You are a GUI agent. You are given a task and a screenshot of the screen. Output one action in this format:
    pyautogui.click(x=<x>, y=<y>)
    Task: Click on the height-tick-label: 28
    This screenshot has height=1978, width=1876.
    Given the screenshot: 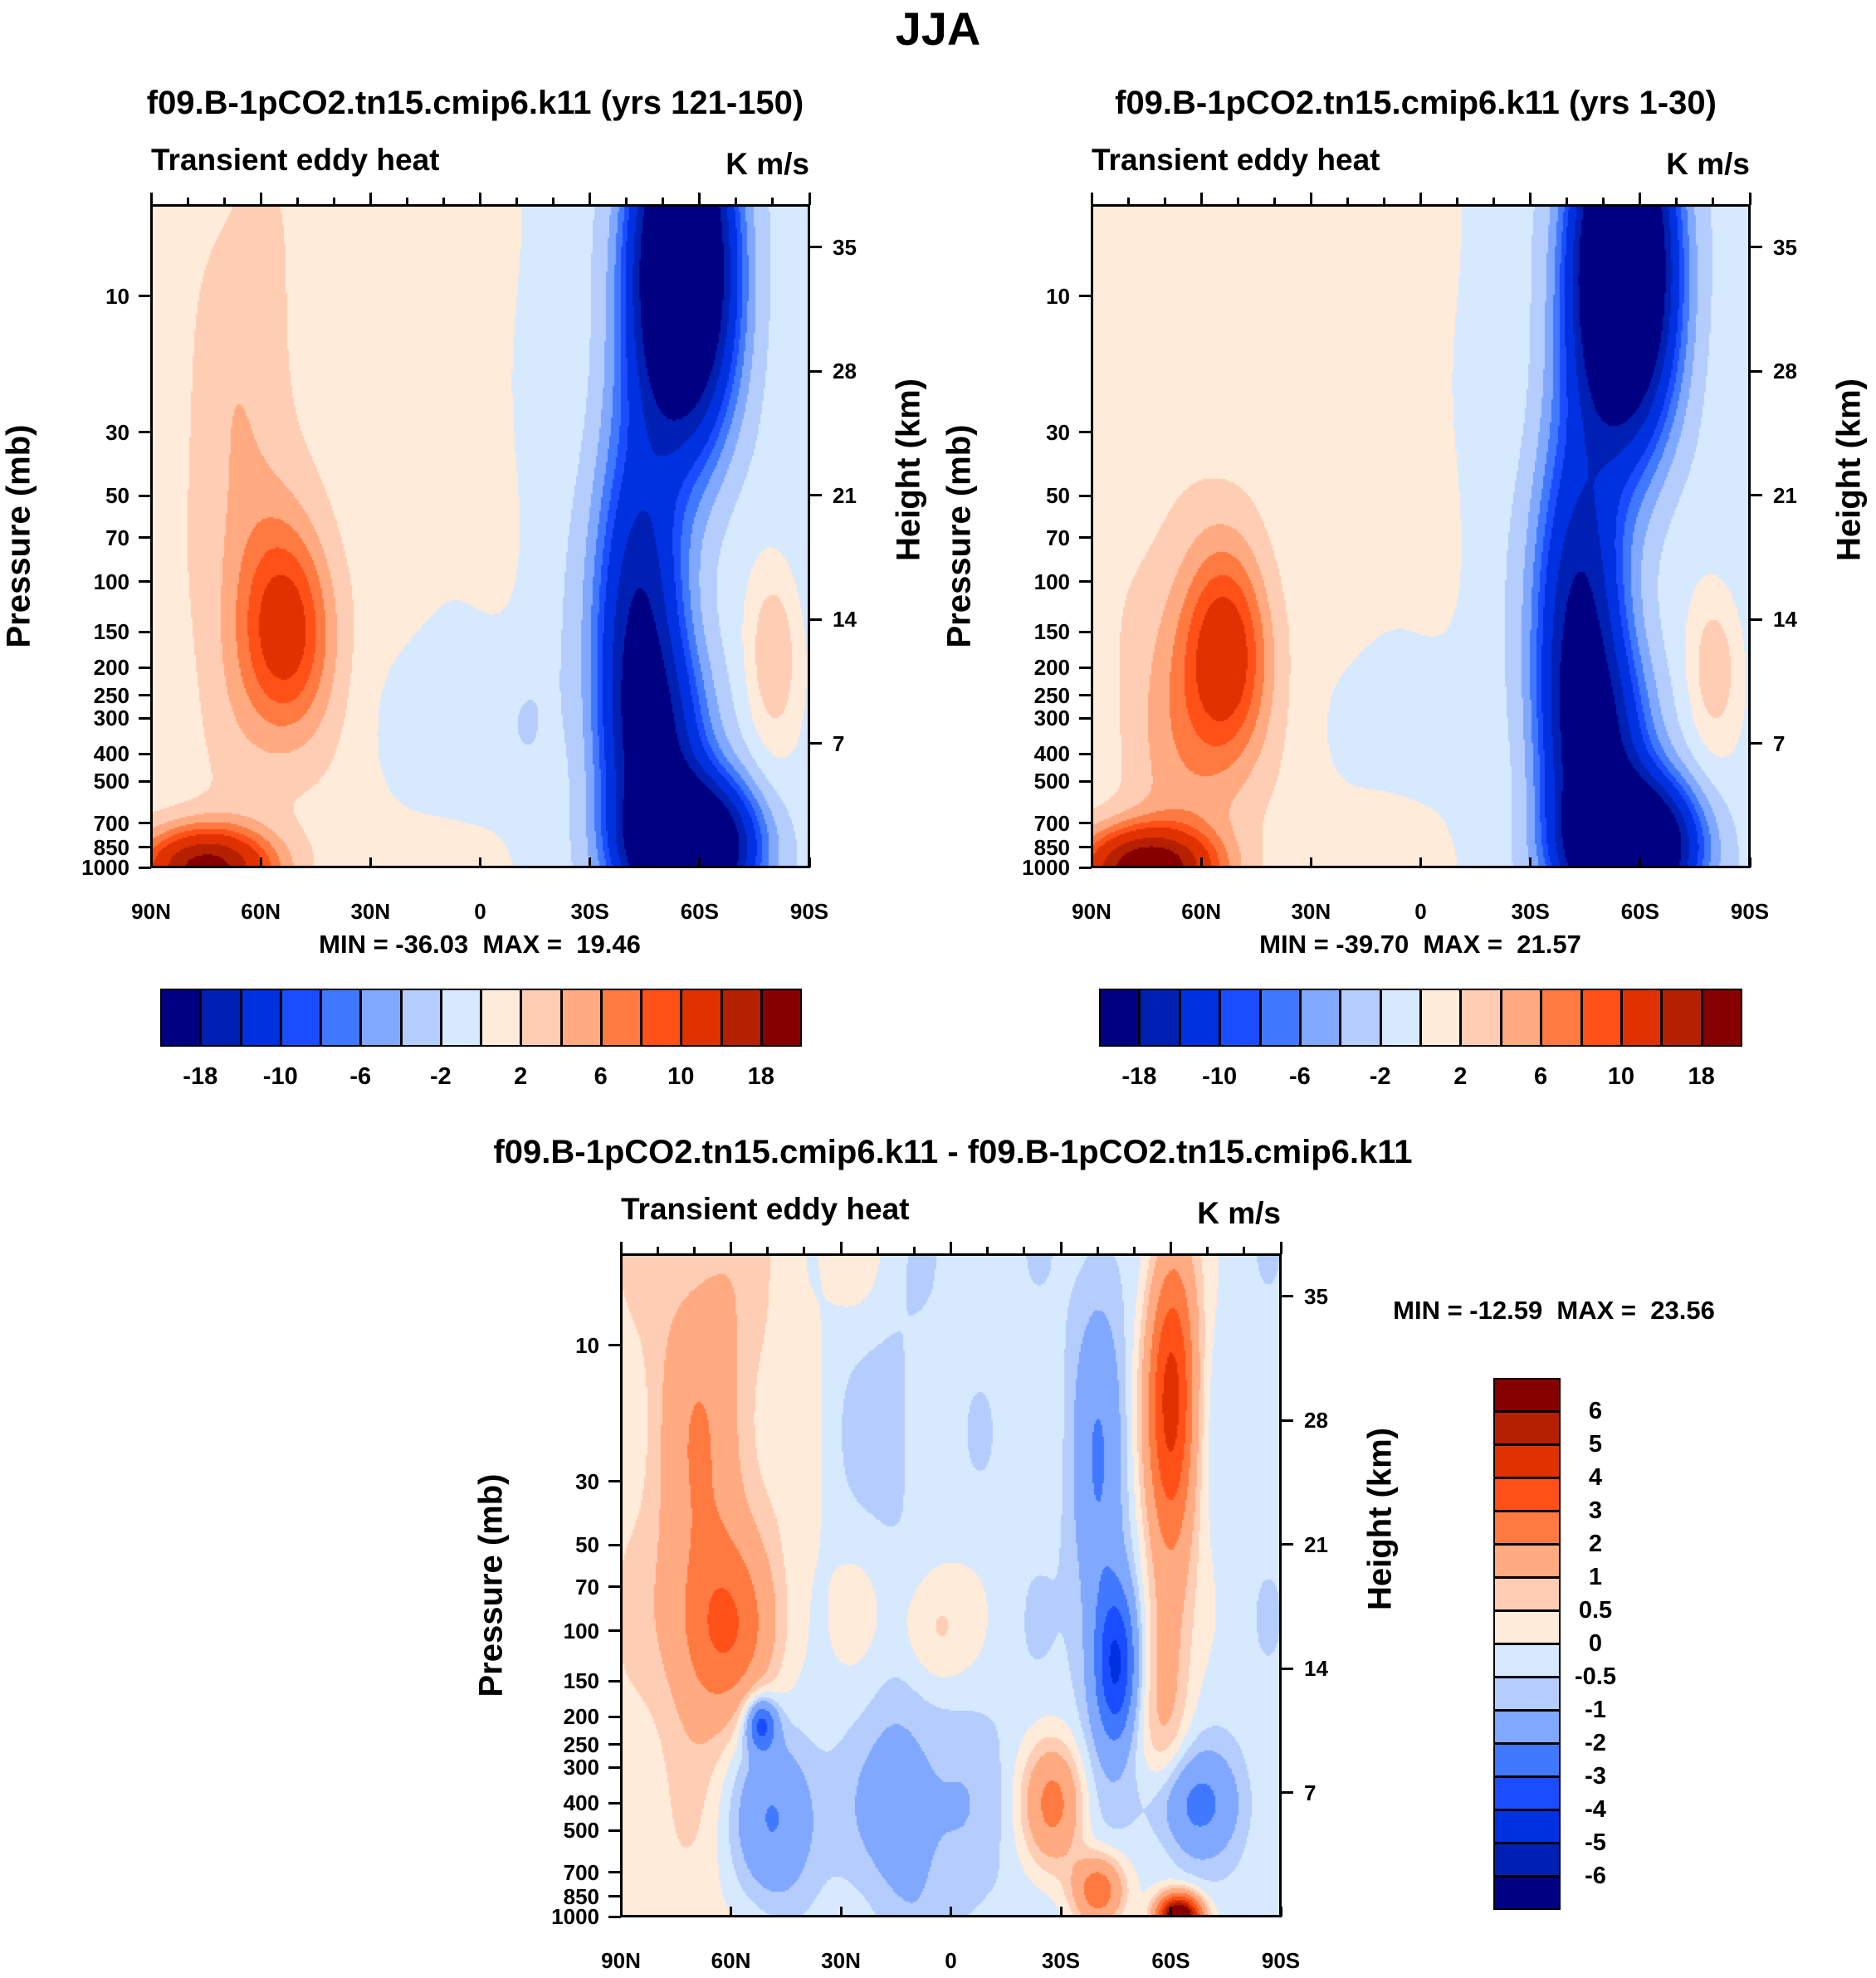 What is the action you would take?
    pyautogui.click(x=1316, y=1421)
    